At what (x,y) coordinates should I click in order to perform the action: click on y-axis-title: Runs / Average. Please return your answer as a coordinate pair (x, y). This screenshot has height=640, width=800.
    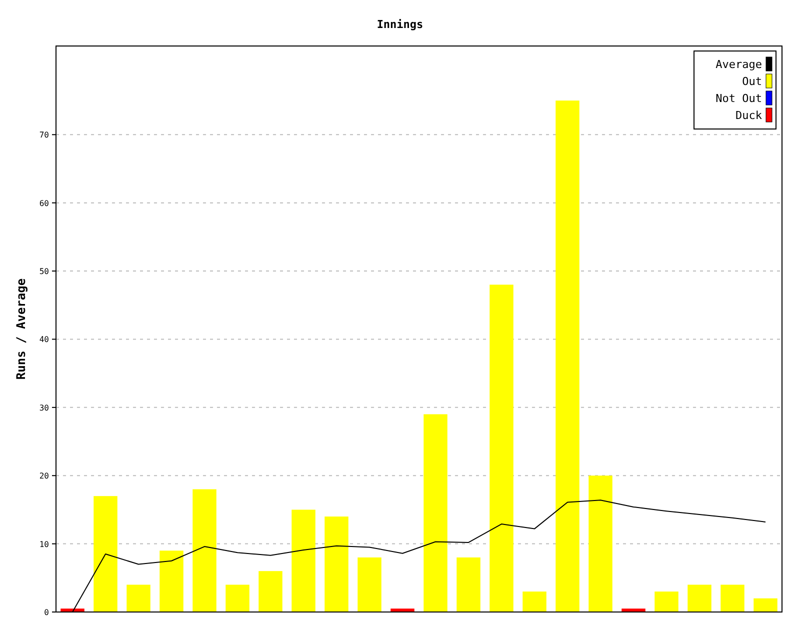
    Looking at the image, I should click on (21, 329).